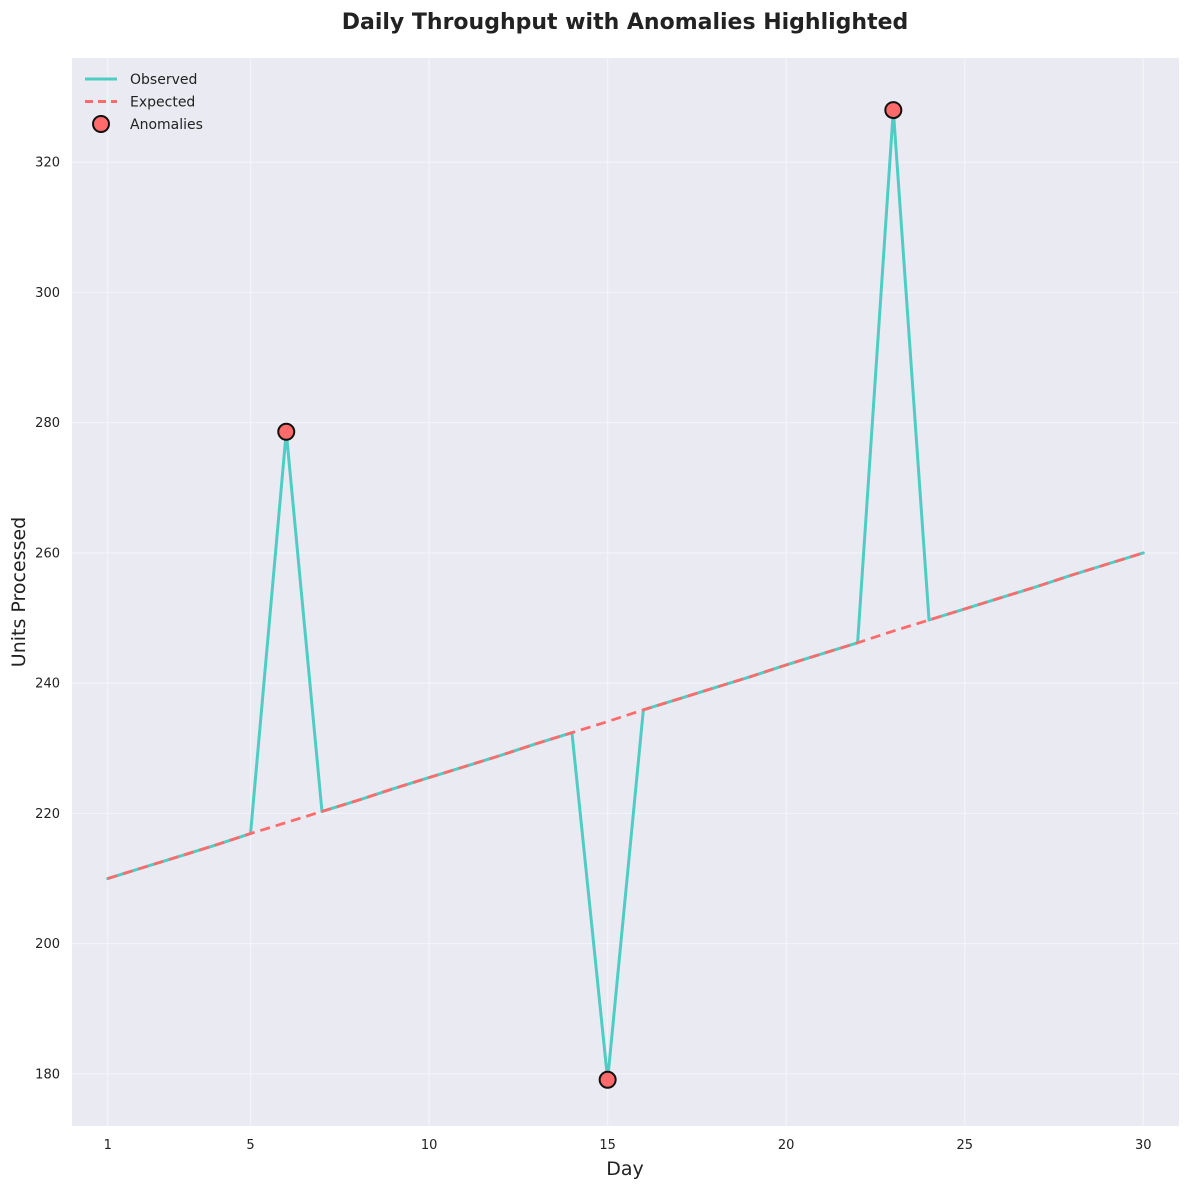  Describe the element at coordinates (19, 592) in the screenshot. I see `y-axis-label: Units Processed` at that location.